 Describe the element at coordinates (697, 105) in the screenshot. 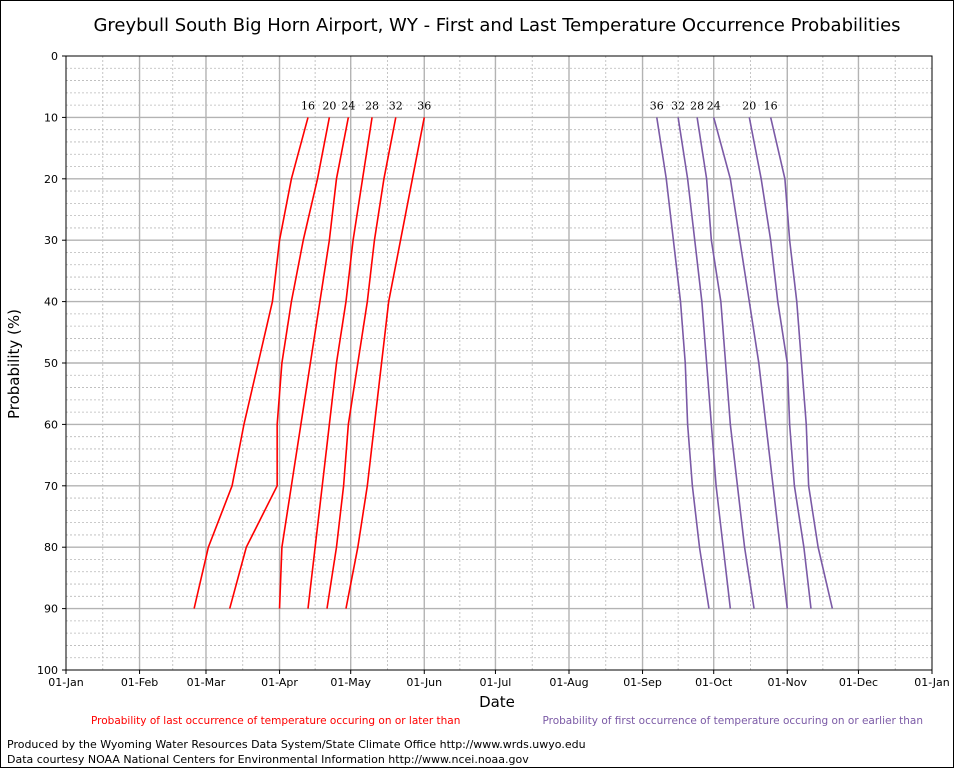

I see `first-series-label-28: 28` at that location.